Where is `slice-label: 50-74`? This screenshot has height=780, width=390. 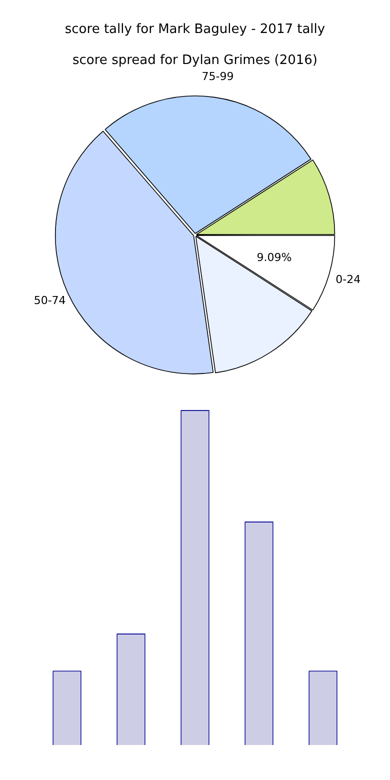
slice-label: 50-74 is located at coordinates (50, 301).